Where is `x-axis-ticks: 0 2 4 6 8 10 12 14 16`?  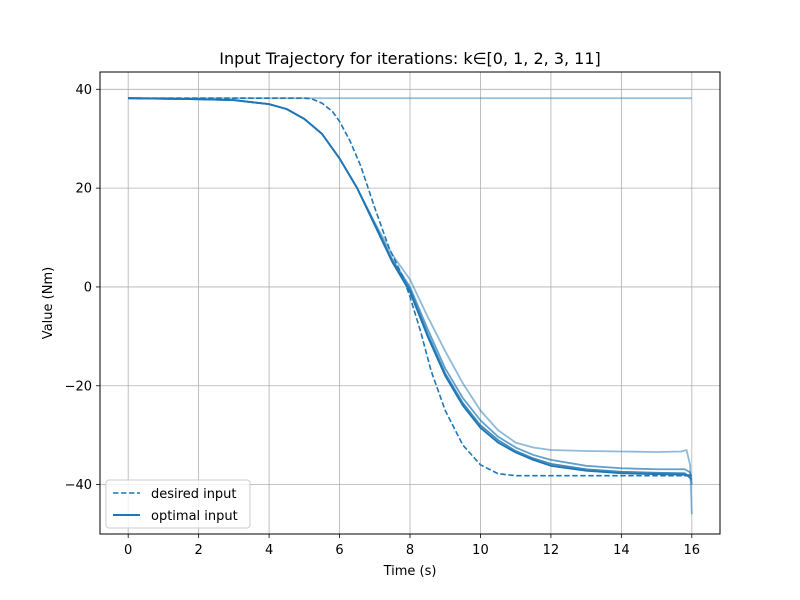
x-axis-ticks: 0 2 4 6 8 10 12 14 16 is located at coordinates (412, 546).